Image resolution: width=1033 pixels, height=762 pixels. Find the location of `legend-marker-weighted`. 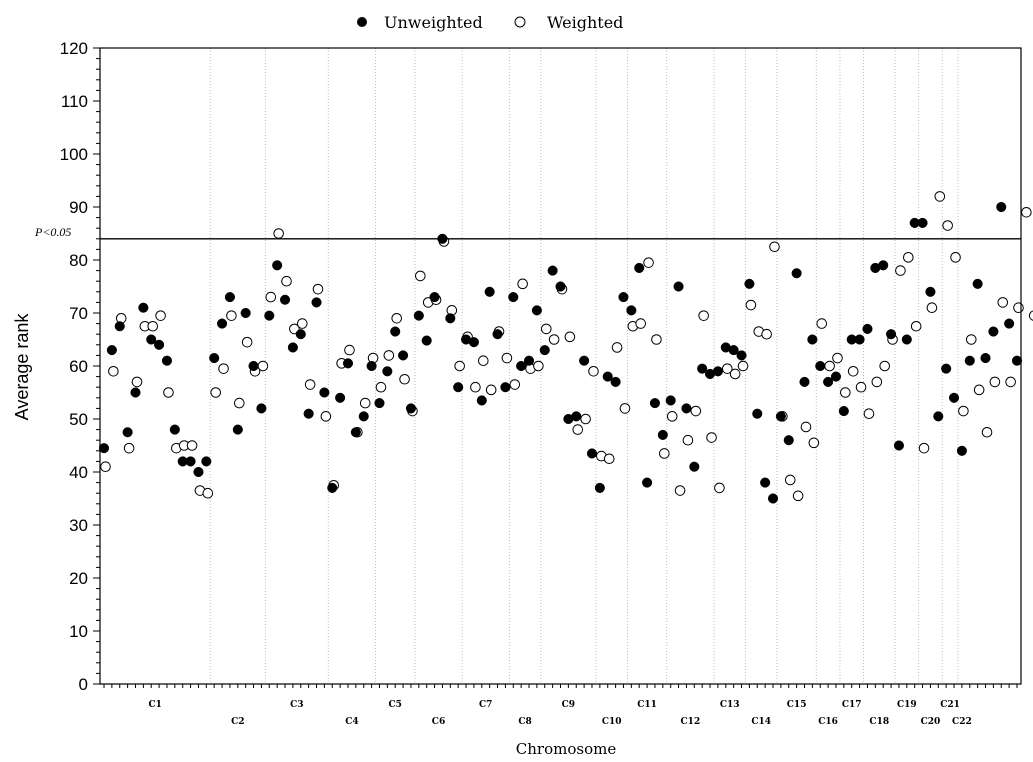

legend-marker-weighted is located at coordinates (520, 22).